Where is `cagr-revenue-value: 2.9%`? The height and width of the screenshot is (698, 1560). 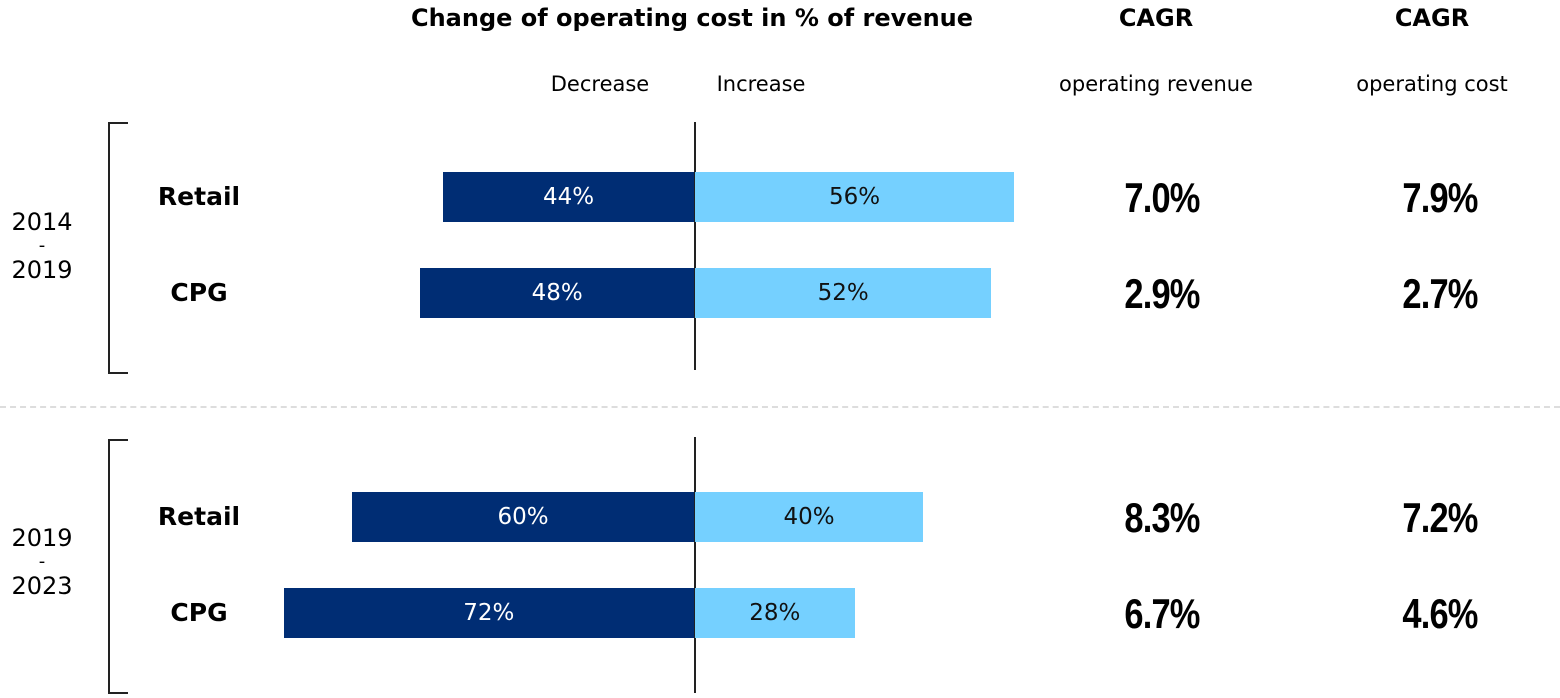
cagr-revenue-value: 2.9% is located at coordinates (1162, 293).